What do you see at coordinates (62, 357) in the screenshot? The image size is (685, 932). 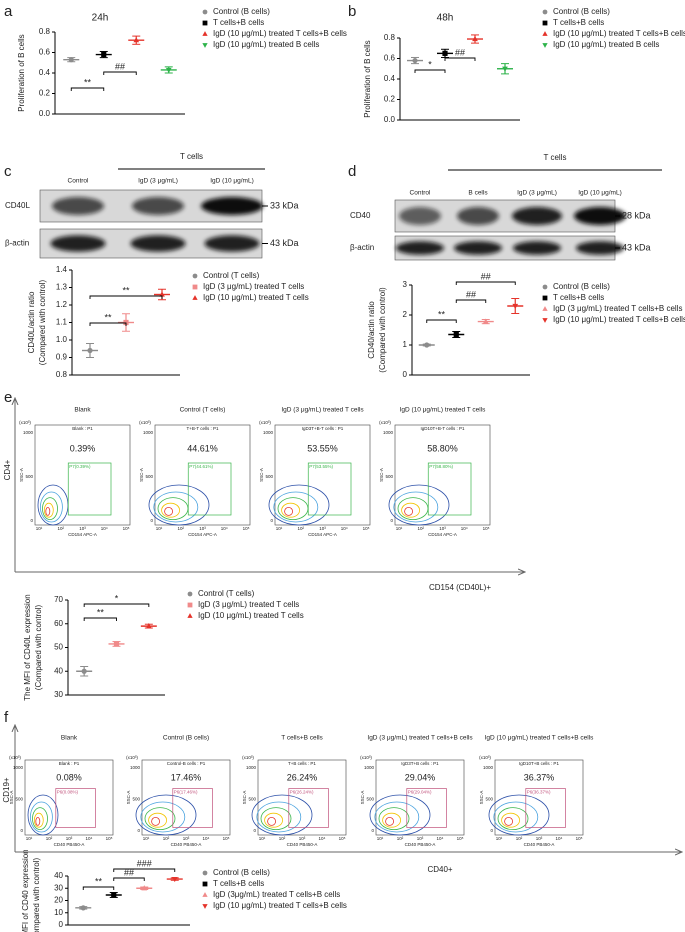 I see `y-tick-label: 0.9` at bounding box center [62, 357].